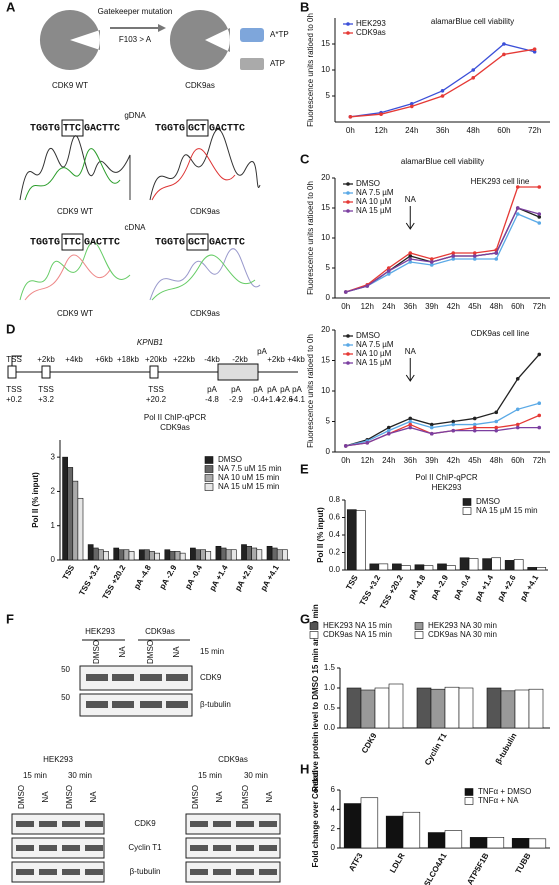  I want to click on legend-label: NA 15 µM, so click(374, 210).